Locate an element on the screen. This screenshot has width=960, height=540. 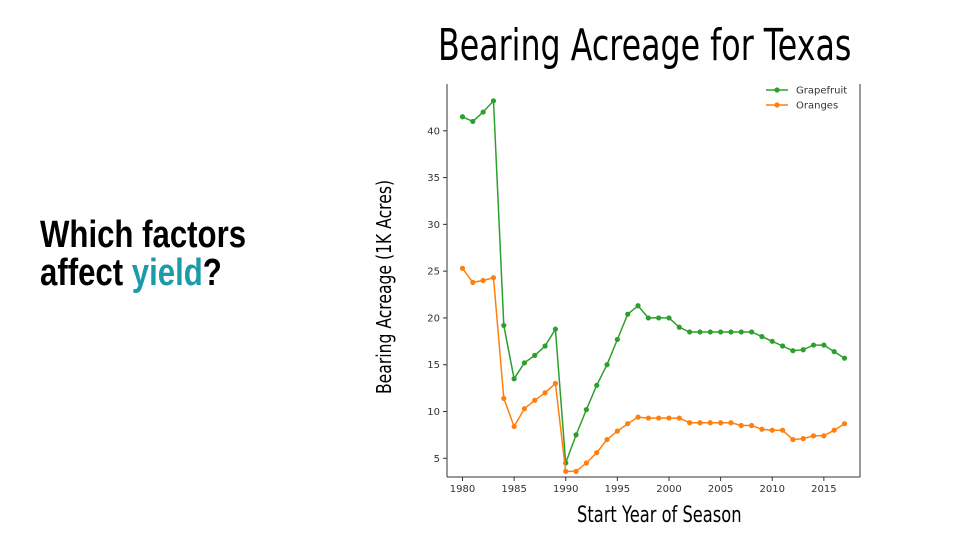
y-tick-label: 35 is located at coordinates (433, 178).